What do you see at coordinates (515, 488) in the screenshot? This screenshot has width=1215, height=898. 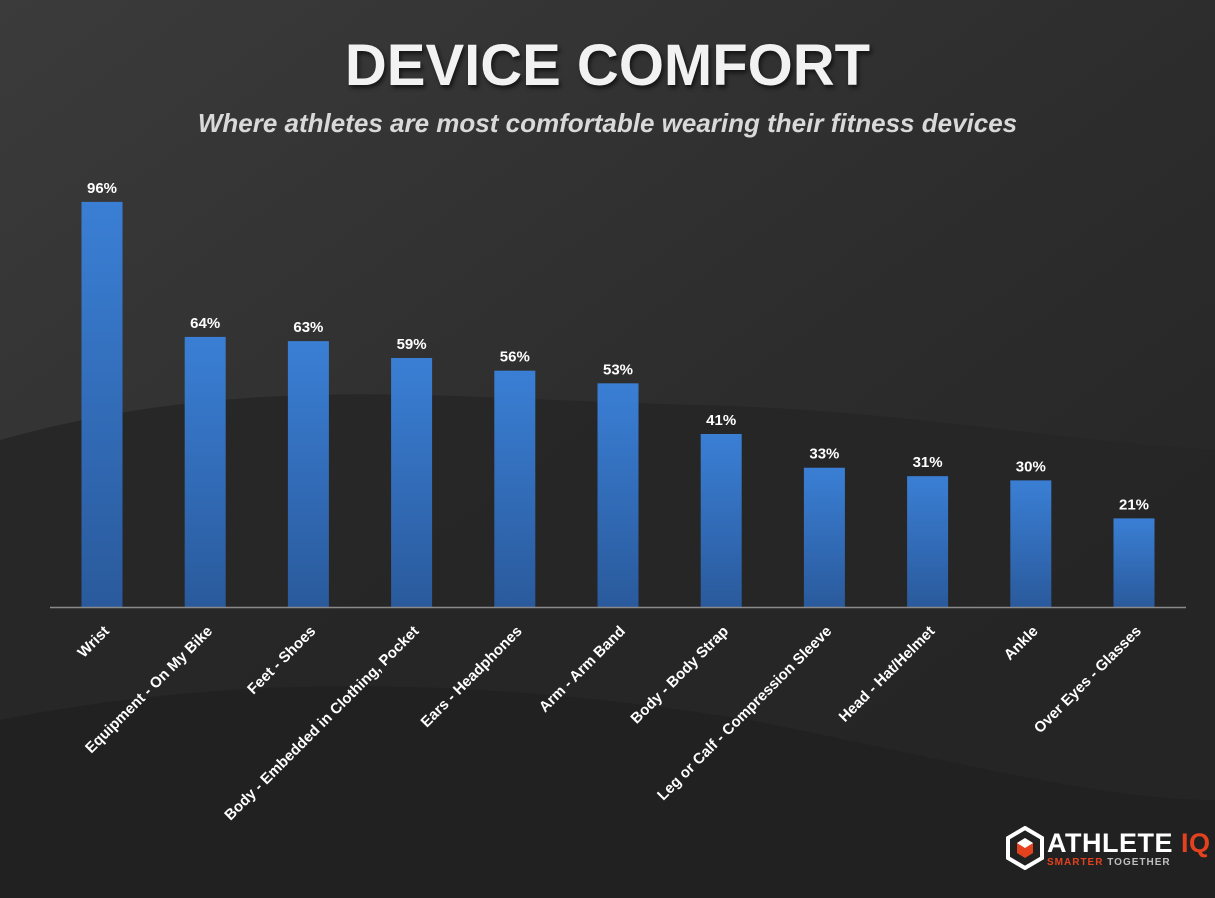 I see `bar-ears-headphones` at bounding box center [515, 488].